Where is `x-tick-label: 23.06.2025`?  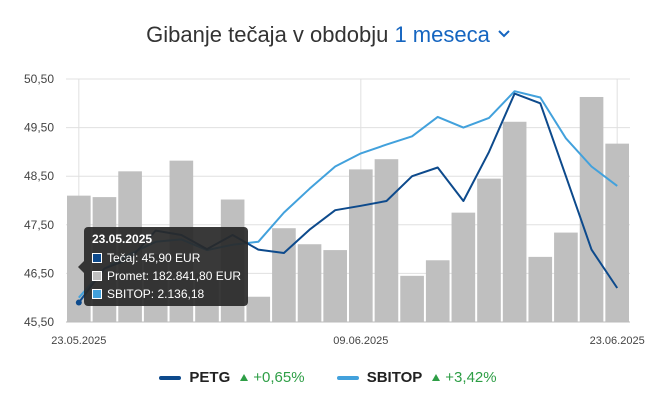 x-tick-label: 23.06.2025 is located at coordinates (617, 341).